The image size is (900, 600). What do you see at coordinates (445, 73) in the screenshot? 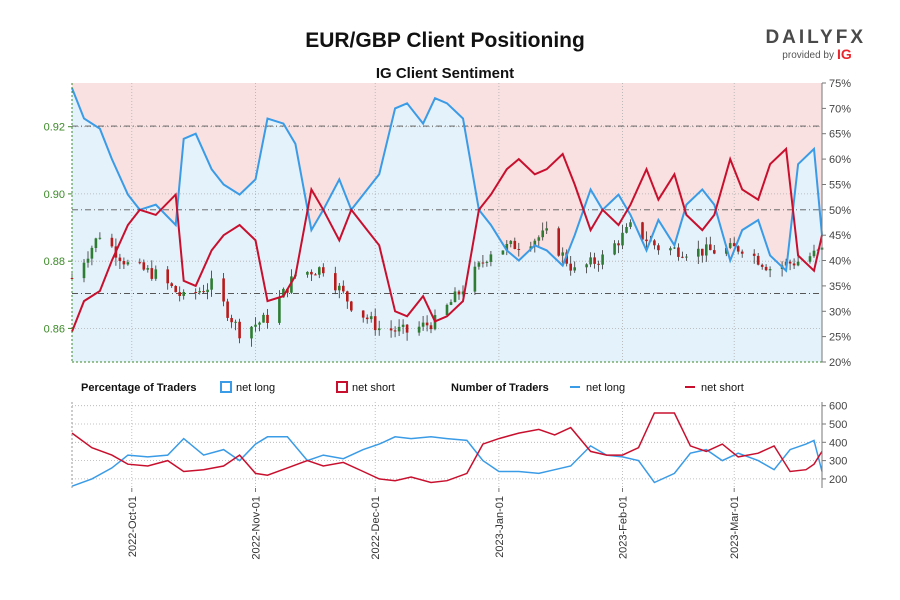
I see `chart-subtitle: IG Client Sentiment` at bounding box center [445, 73].